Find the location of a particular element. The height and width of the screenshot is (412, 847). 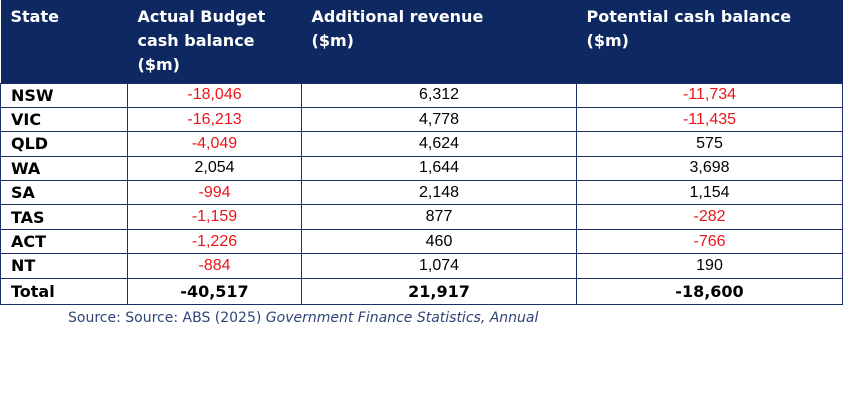

potential-cell: -11,734 is located at coordinates (709, 95).